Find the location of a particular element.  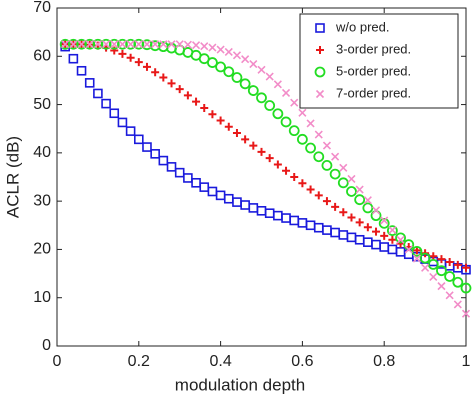

y-tick-label: 20 is located at coordinates (42, 249).